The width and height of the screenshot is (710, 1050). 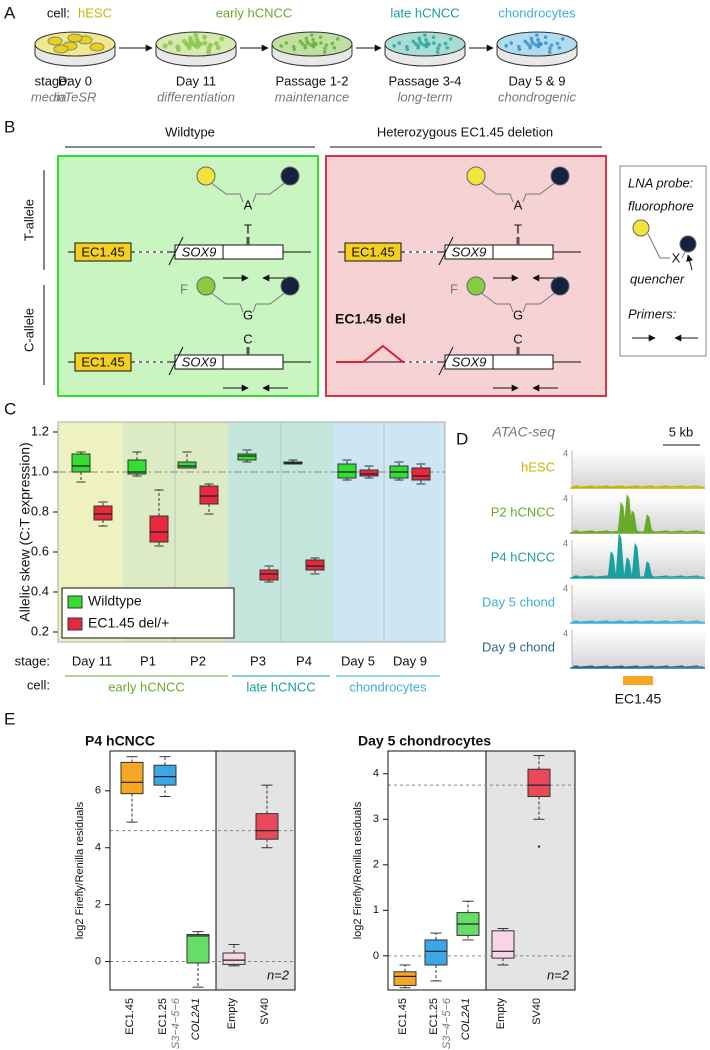 What do you see at coordinates (40, 510) in the screenshot?
I see `y-tick-label: 0.8` at bounding box center [40, 510].